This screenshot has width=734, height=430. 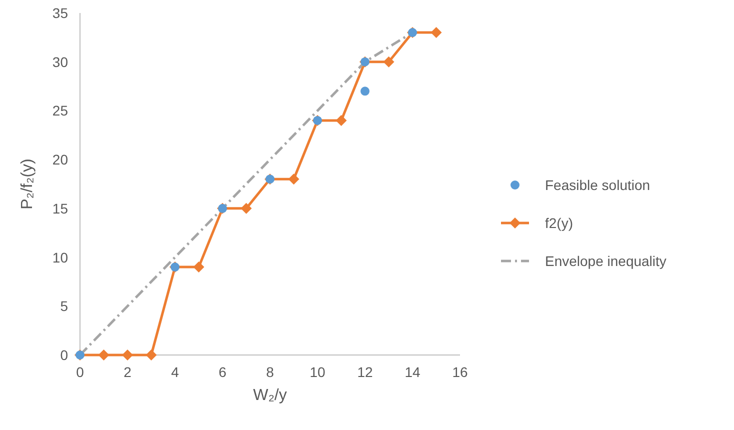 I want to click on x-tick-label: 6, so click(x=222, y=372).